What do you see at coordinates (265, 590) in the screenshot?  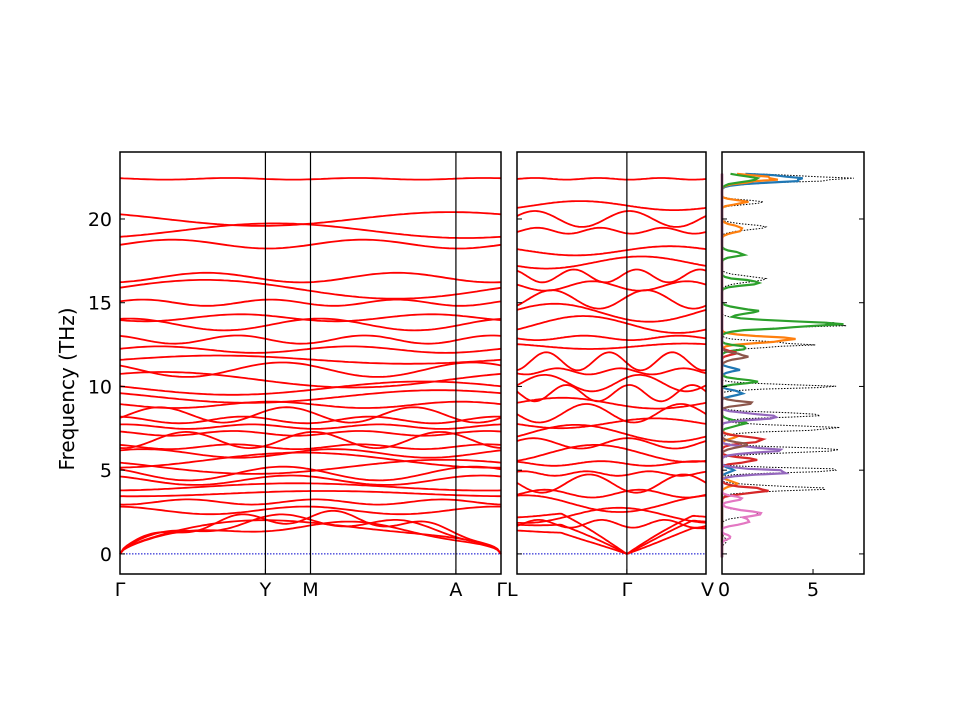 I see `path-label: Y` at bounding box center [265, 590].